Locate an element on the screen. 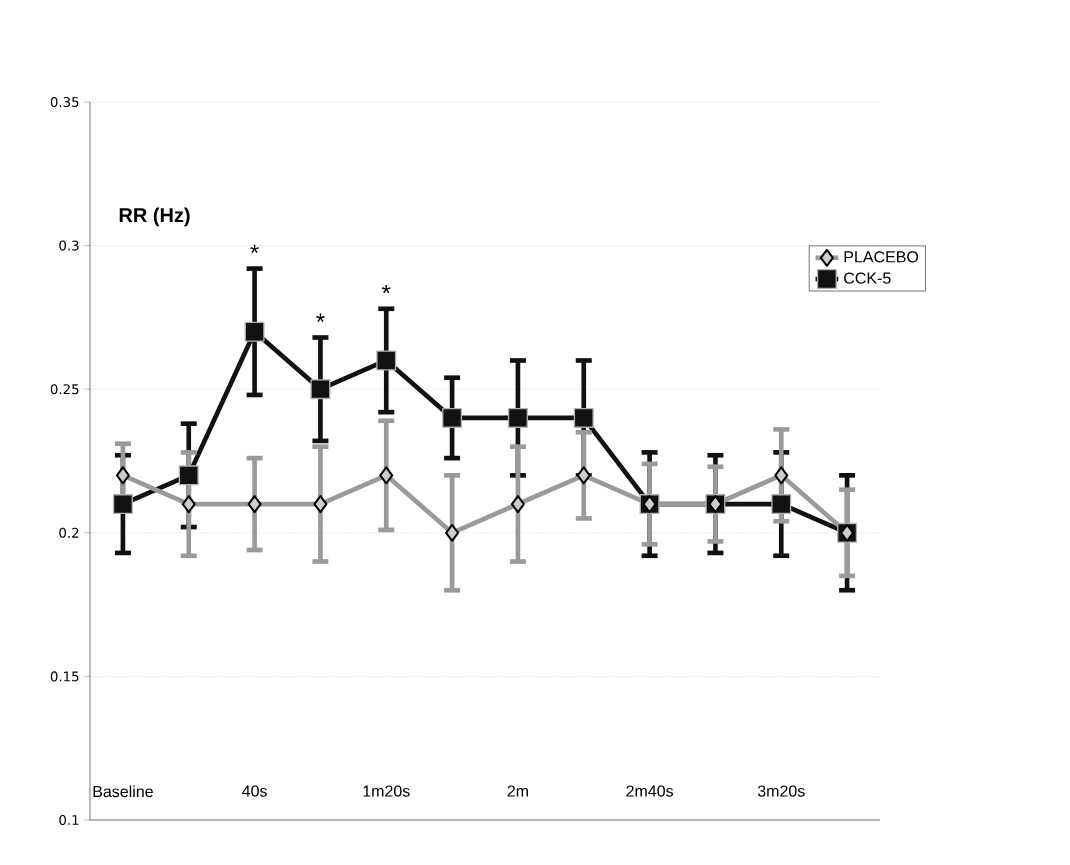 Image resolution: width=1070 pixels, height=865 pixels. x-tick-label: 40s is located at coordinates (254, 791).